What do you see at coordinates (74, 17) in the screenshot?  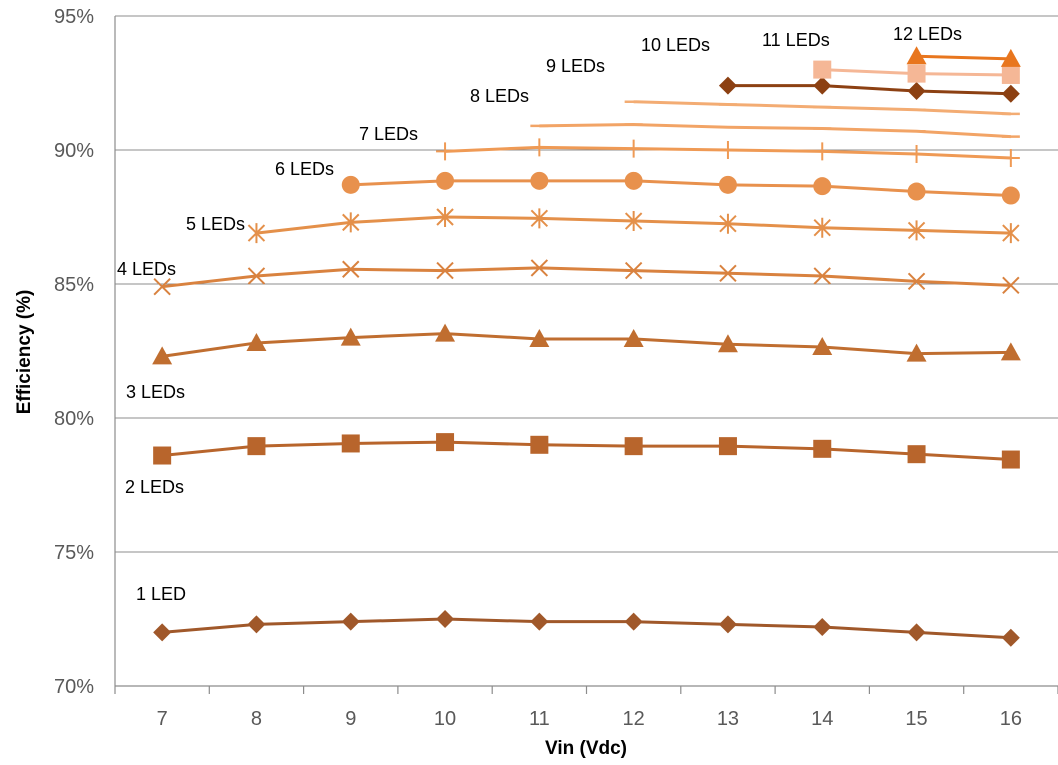 I see `y-tick-label: 95%` at bounding box center [74, 17].